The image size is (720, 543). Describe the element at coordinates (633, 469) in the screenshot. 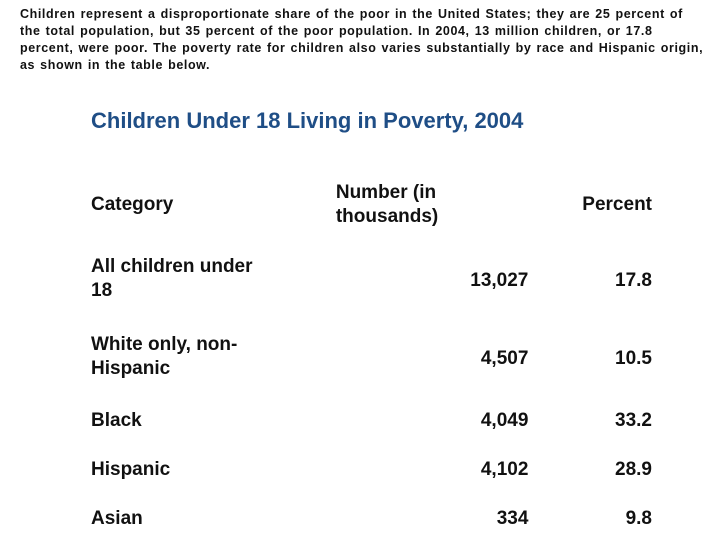

I see `row-percent: 28.9` at that location.